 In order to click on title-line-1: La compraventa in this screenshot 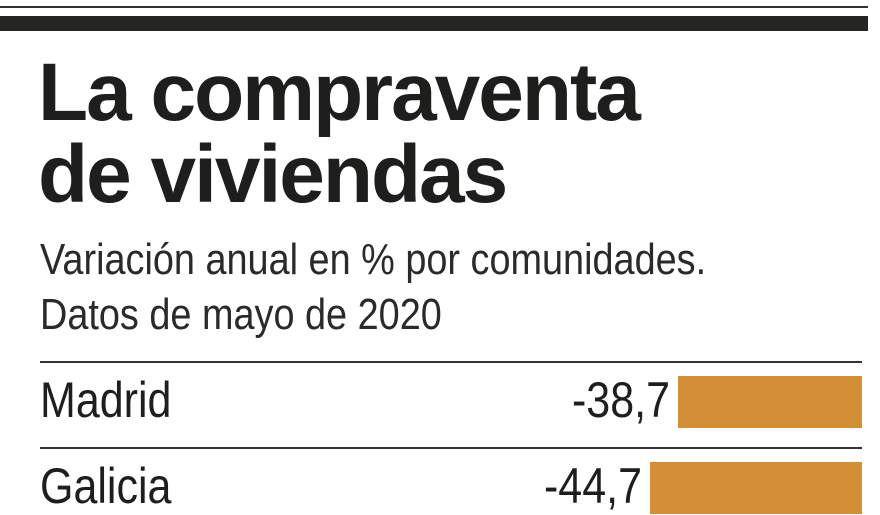, I will do `click(339, 92)`.